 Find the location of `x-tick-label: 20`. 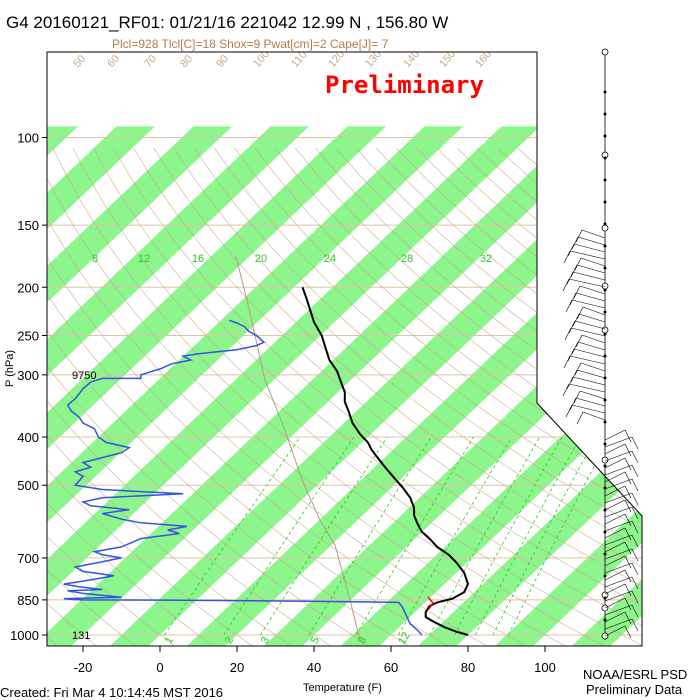

x-tick-label: 20 is located at coordinates (237, 667).